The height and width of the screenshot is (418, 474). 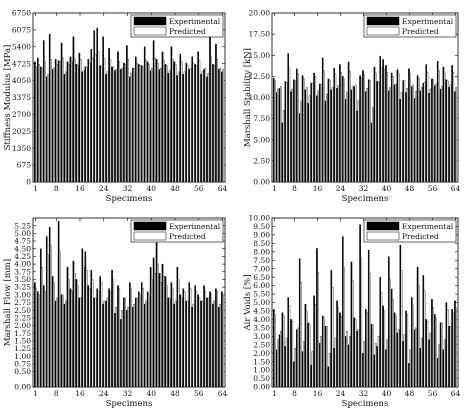 What do you see at coordinates (21, 46) in the screenshot?
I see `y-tick-label: 5400` at bounding box center [21, 46].